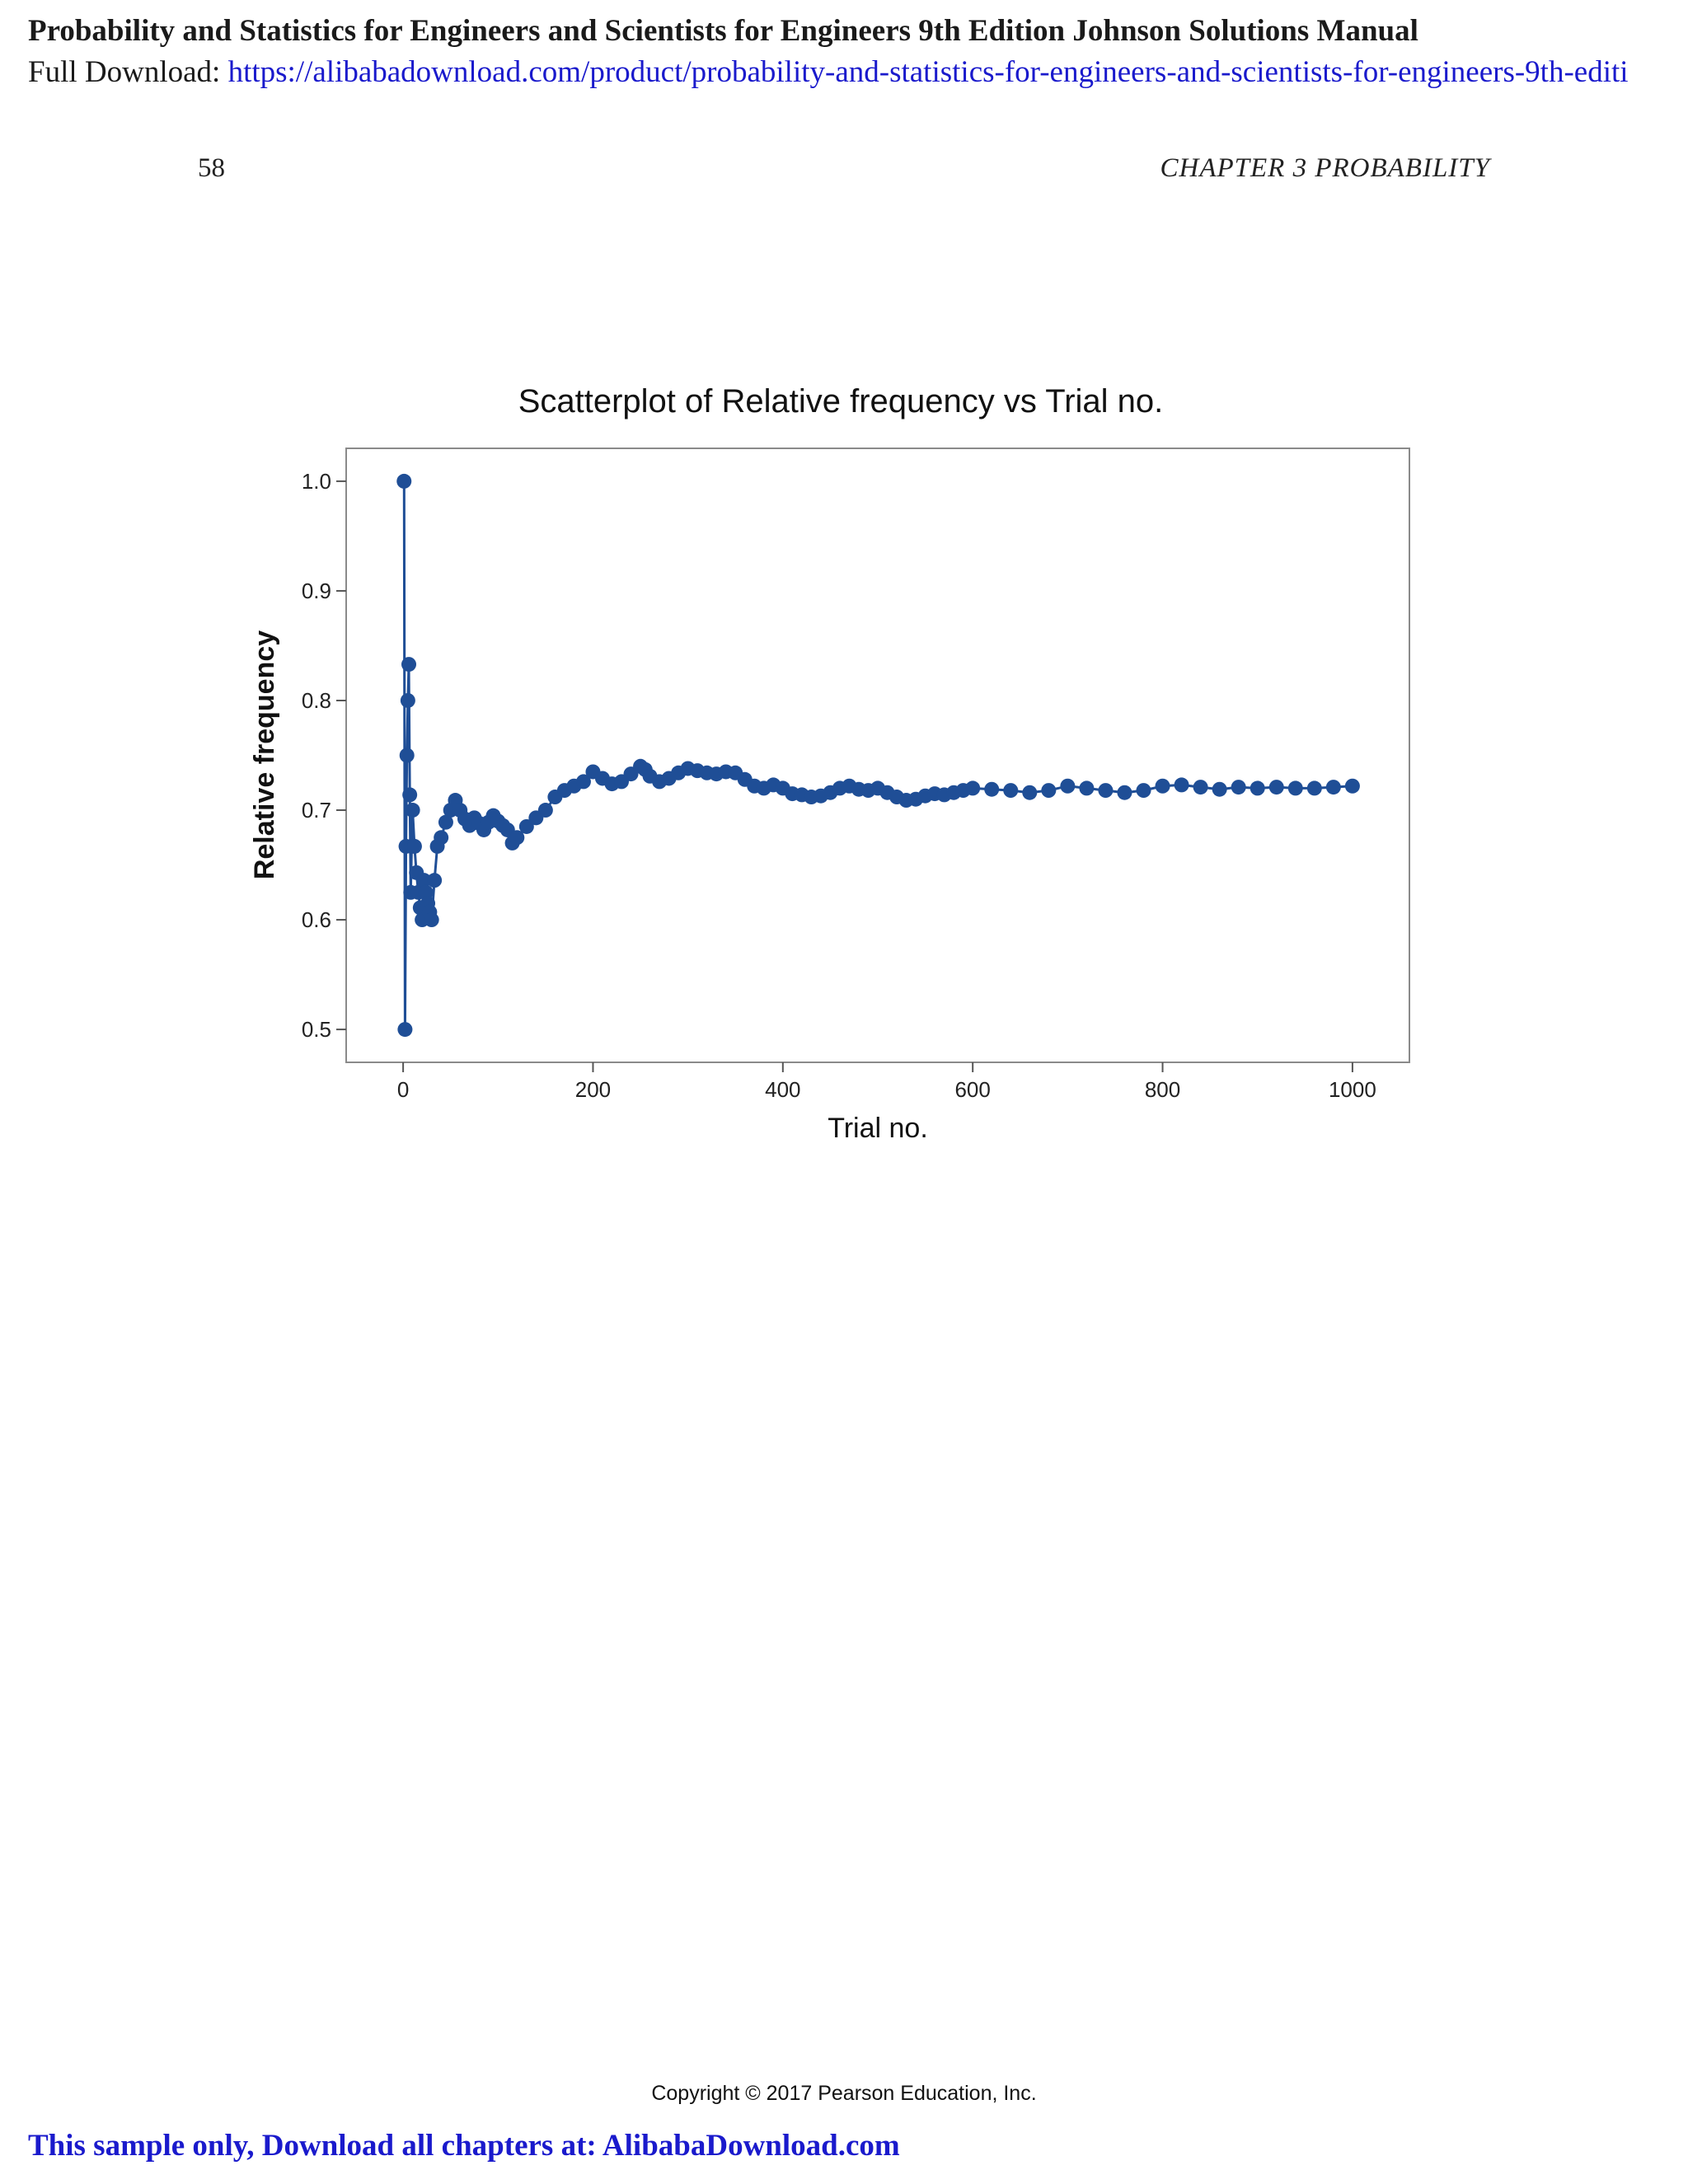 Image resolution: width=1688 pixels, height=2184 pixels. What do you see at coordinates (128, 72) in the screenshot?
I see `download-label: Full Download:` at bounding box center [128, 72].